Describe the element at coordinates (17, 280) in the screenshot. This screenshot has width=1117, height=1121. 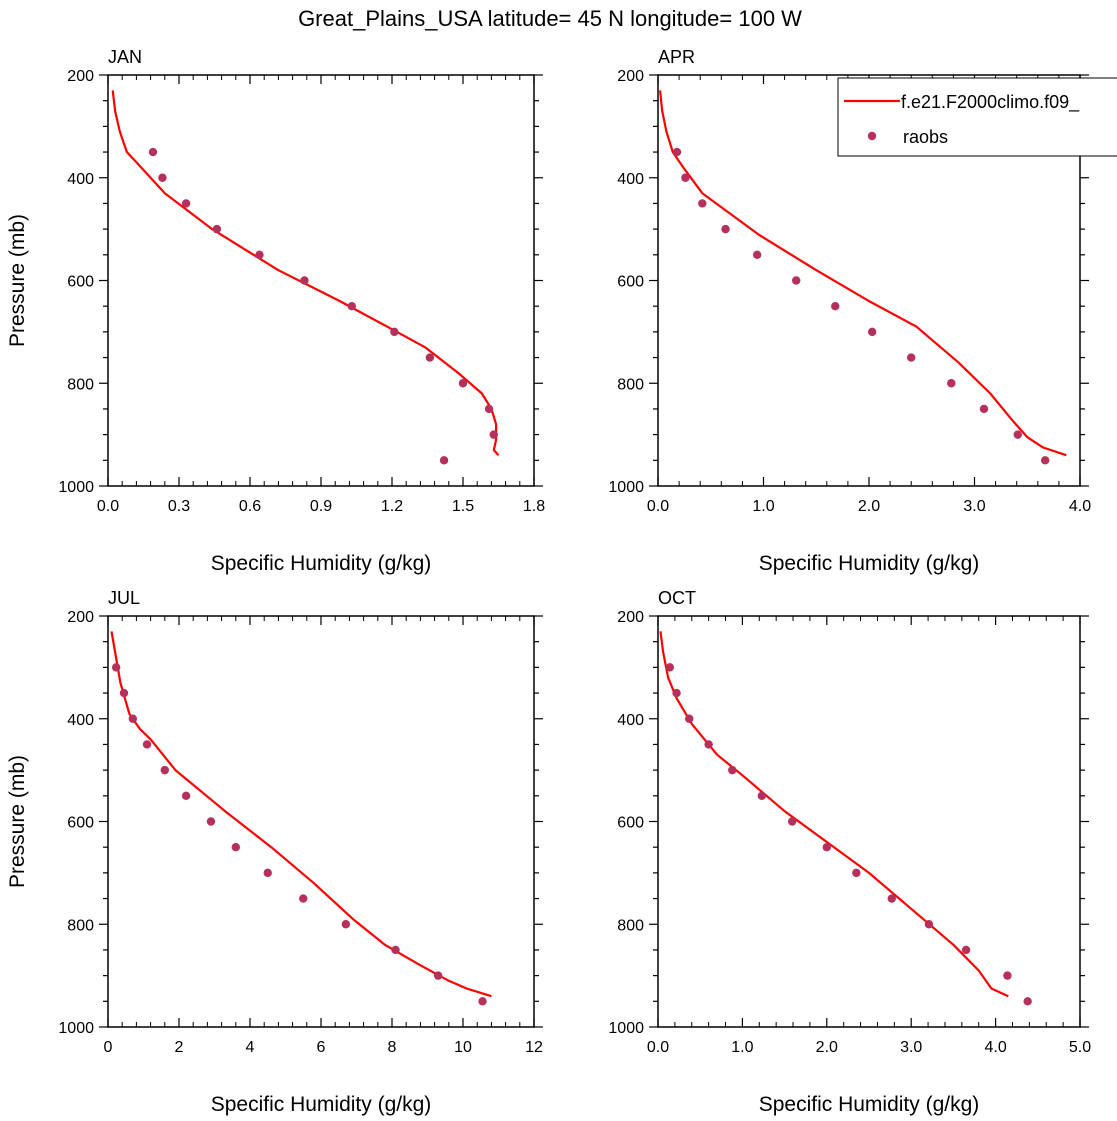
I see `y-axis-label: Pressure (mb)` at that location.